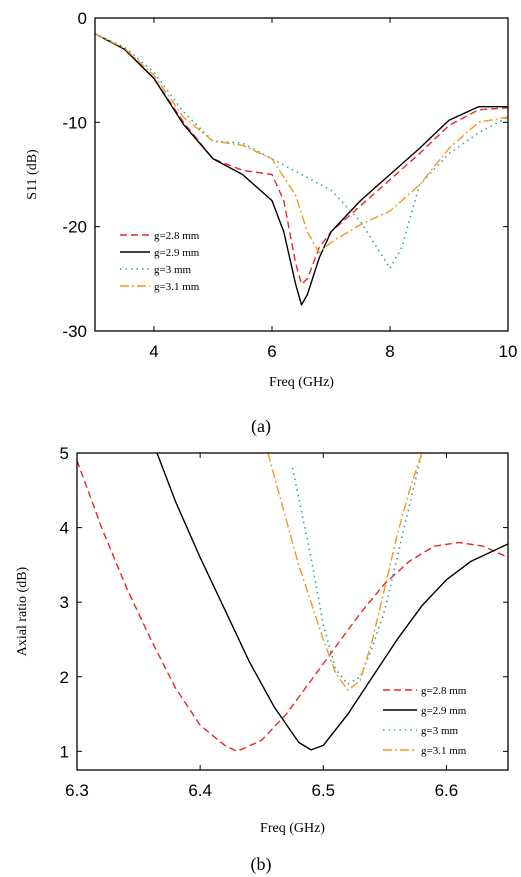  Describe the element at coordinates (22, 611) in the screenshot. I see `y-axis-label: Axial ratio (dB)` at that location.